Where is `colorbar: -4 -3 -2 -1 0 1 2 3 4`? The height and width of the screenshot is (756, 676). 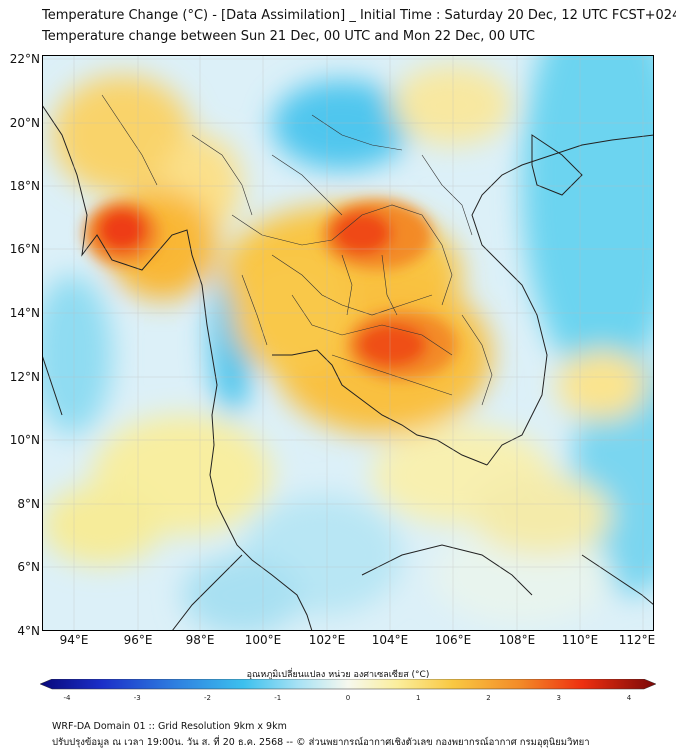
colorbar: -4 -3 -2 -1 0 1 2 3 4 is located at coordinates (348, 690).